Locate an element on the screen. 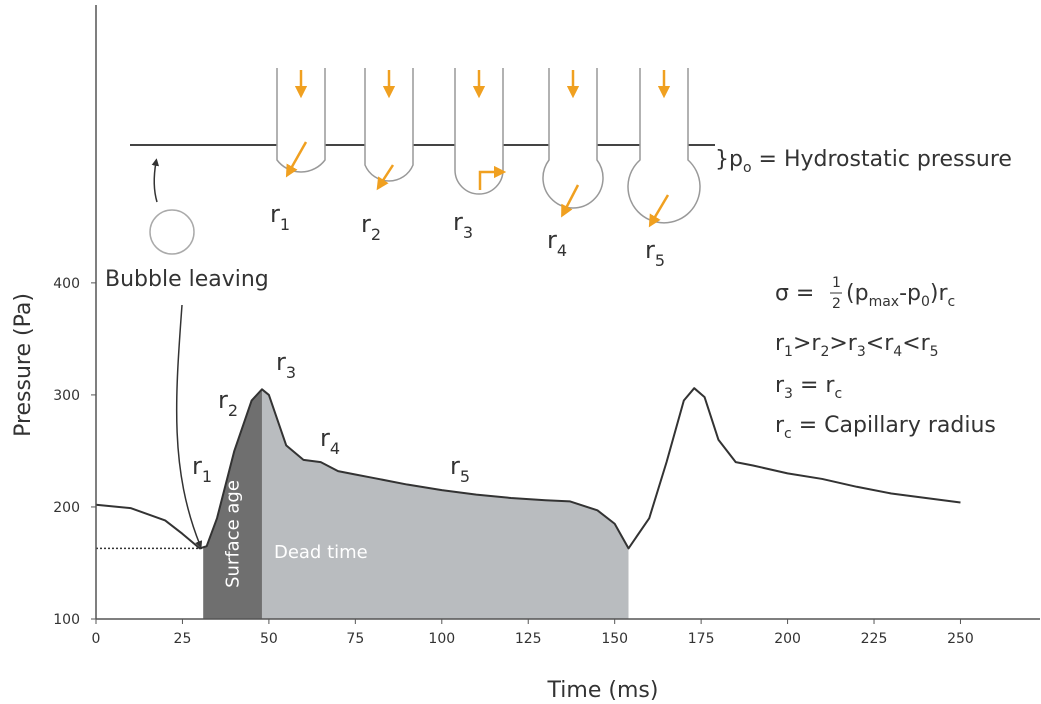 The height and width of the screenshot is (704, 1041). bubble-label-sub: 3 is located at coordinates (468, 232).